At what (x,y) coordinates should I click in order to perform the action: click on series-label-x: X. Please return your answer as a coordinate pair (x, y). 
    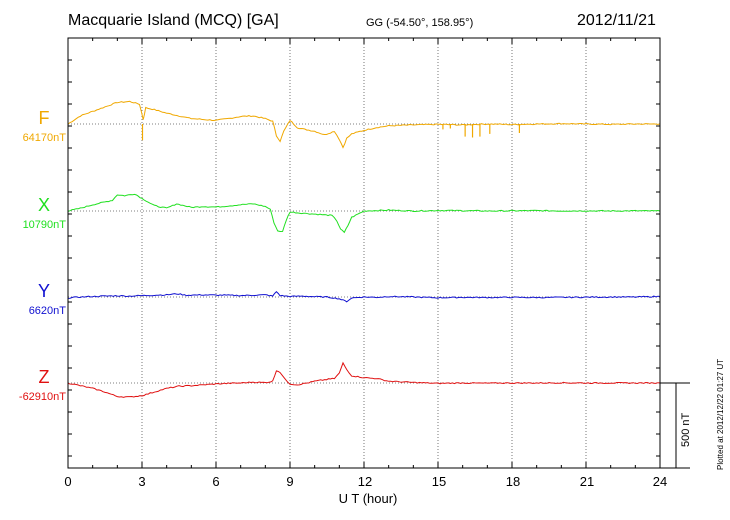
    Looking at the image, I should click on (43, 205).